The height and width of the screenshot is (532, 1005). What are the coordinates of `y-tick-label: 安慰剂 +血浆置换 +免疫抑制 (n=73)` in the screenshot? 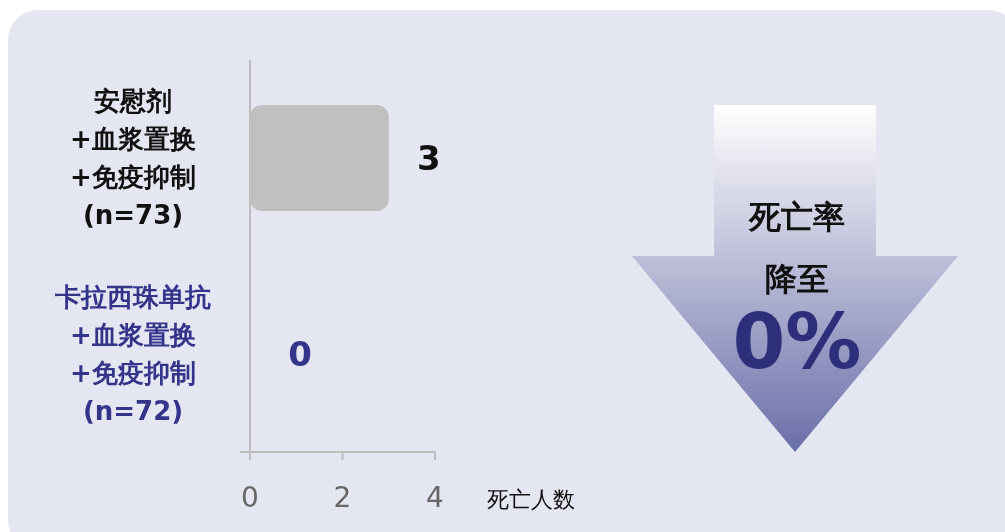 It's located at (133, 158).